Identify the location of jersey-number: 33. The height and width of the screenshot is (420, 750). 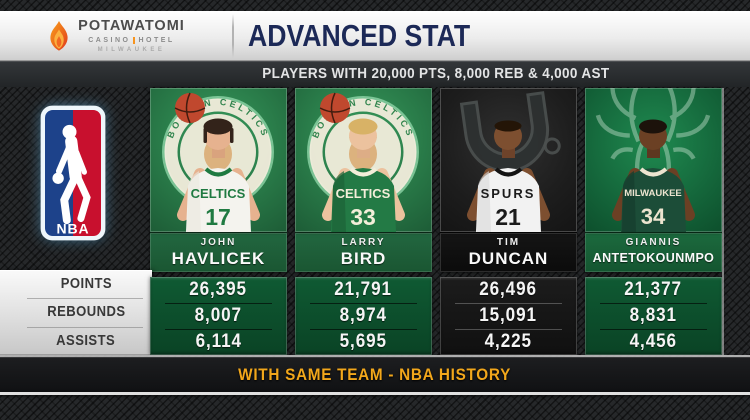
(363, 217).